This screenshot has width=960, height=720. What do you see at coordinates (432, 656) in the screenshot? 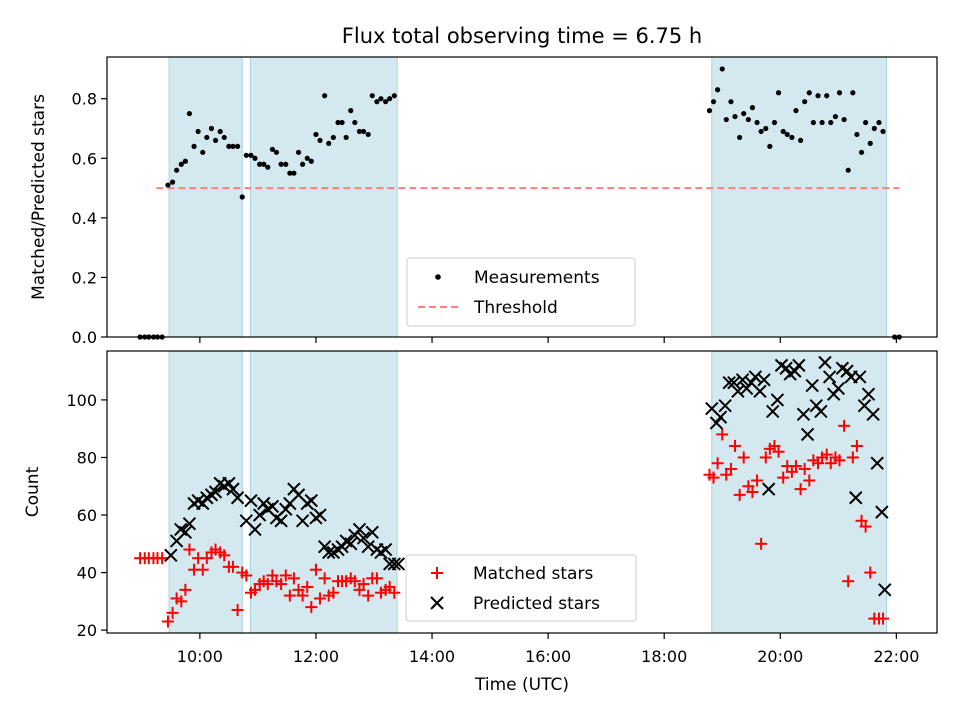
I see `x-tick-label: 14:00` at bounding box center [432, 656].